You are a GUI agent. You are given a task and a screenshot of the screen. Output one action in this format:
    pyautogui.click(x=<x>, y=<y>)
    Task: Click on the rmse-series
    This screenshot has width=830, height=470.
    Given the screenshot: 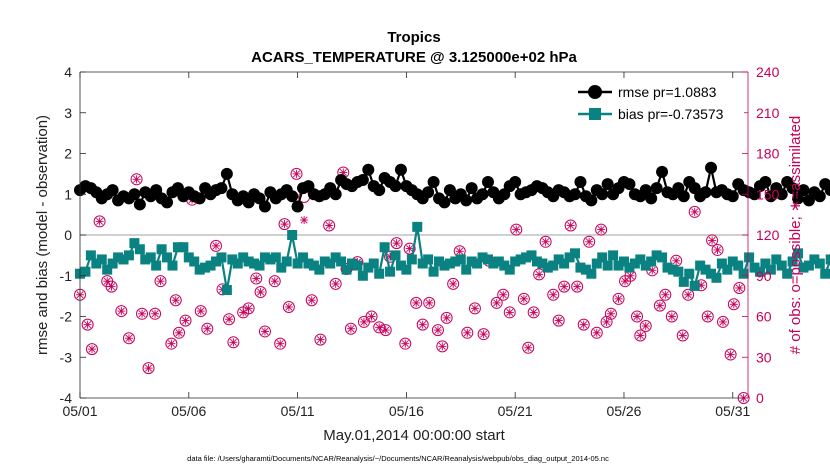 What is the action you would take?
    pyautogui.click(x=452, y=187)
    